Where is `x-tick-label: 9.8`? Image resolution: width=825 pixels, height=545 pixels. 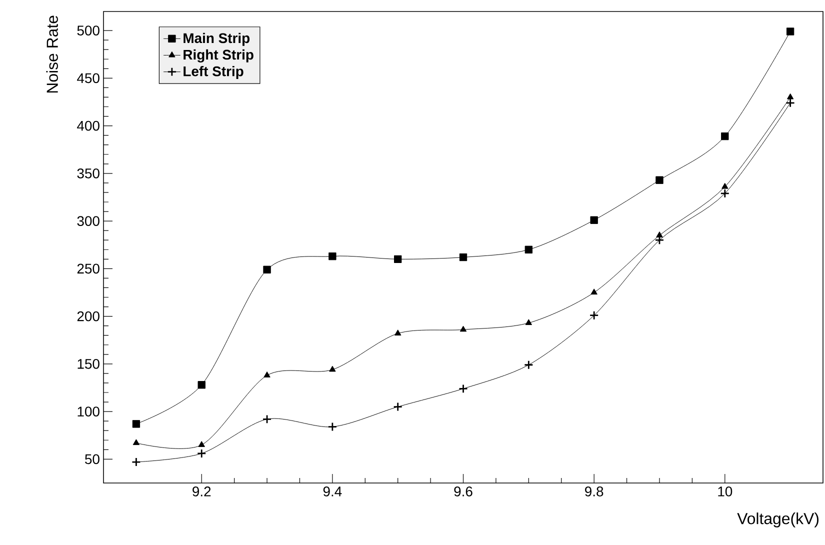 x-tick-label: 9.8 is located at coordinates (594, 491).